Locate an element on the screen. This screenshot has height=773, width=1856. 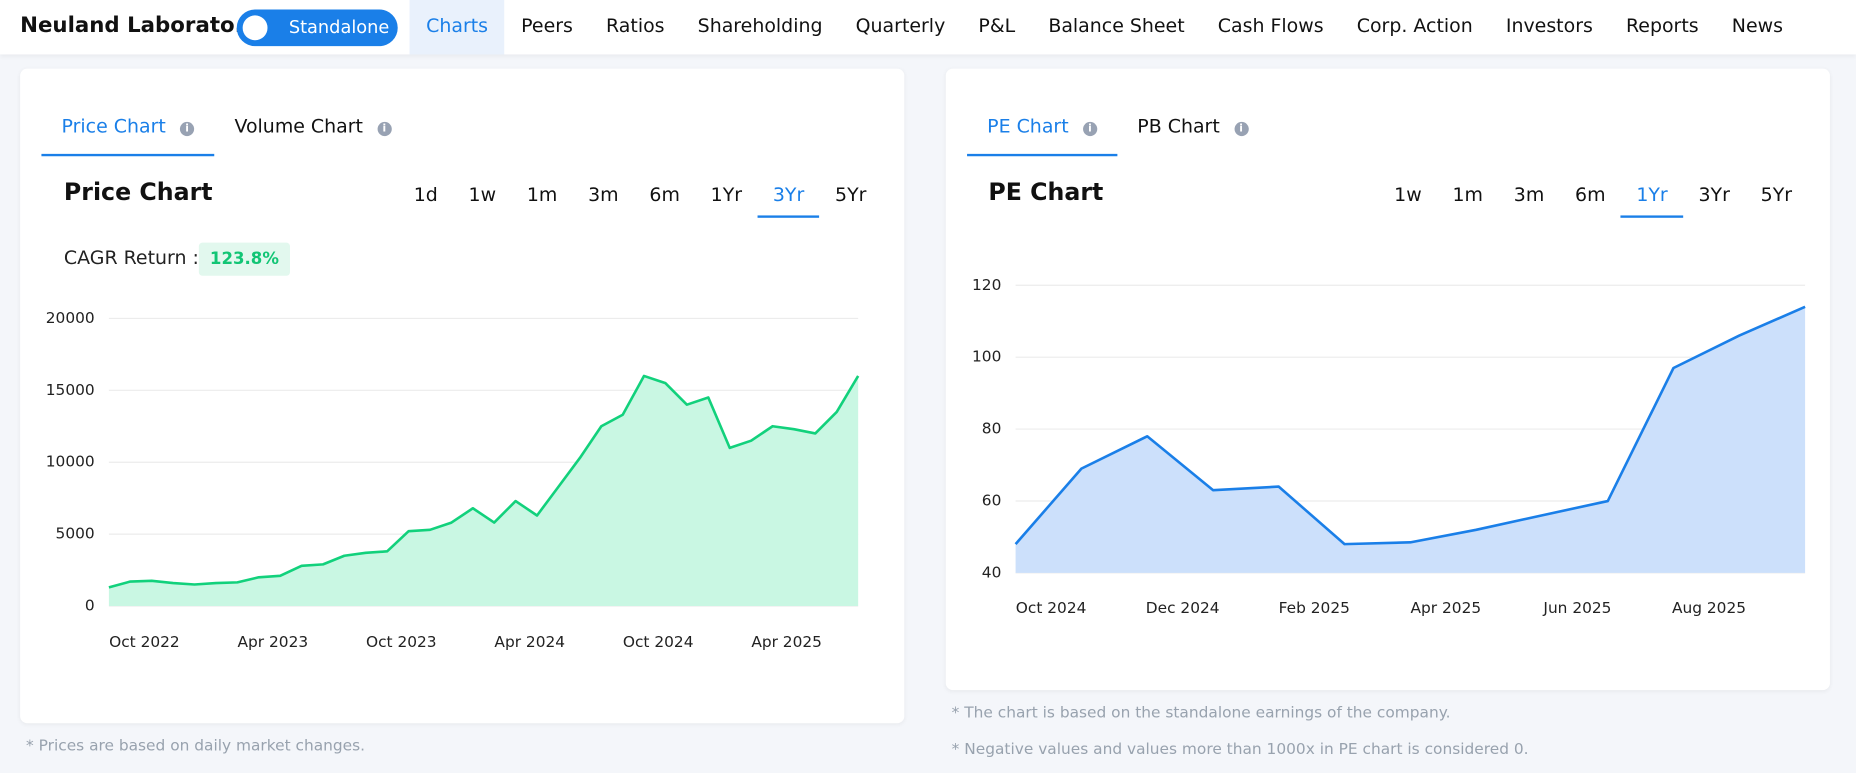
y-tick-label: 80 is located at coordinates (992, 429).